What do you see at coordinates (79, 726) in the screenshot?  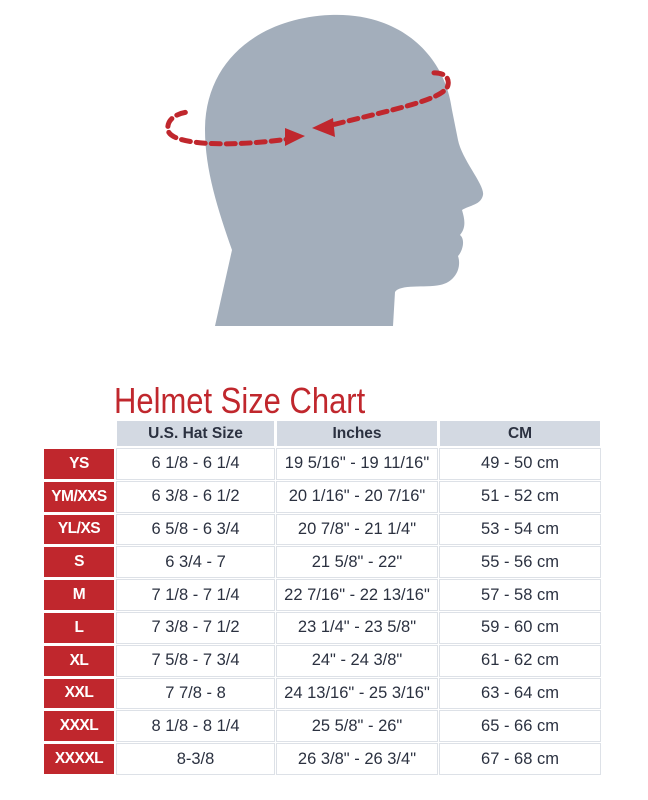 I see `size-label: XXXL` at bounding box center [79, 726].